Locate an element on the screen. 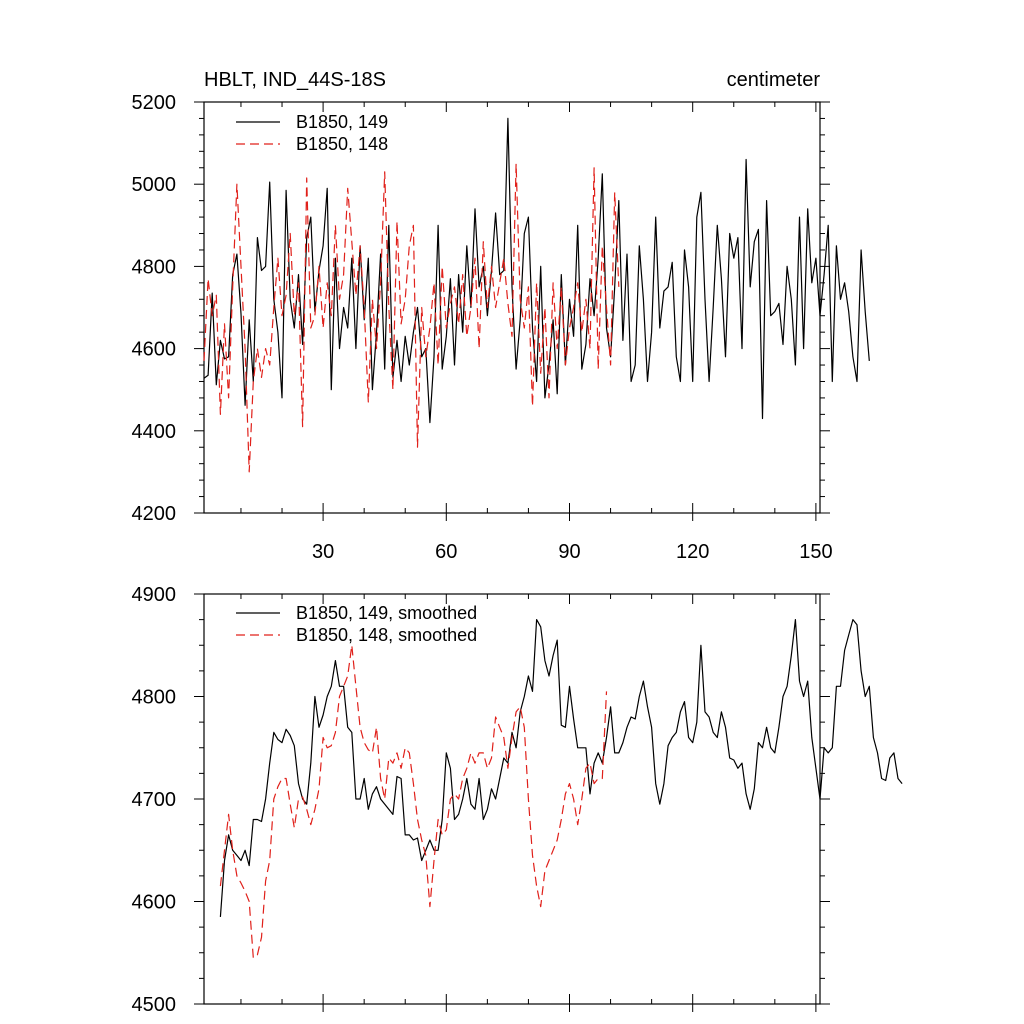 The image size is (1024, 1024). x-tick-label: 150 is located at coordinates (815, 552).